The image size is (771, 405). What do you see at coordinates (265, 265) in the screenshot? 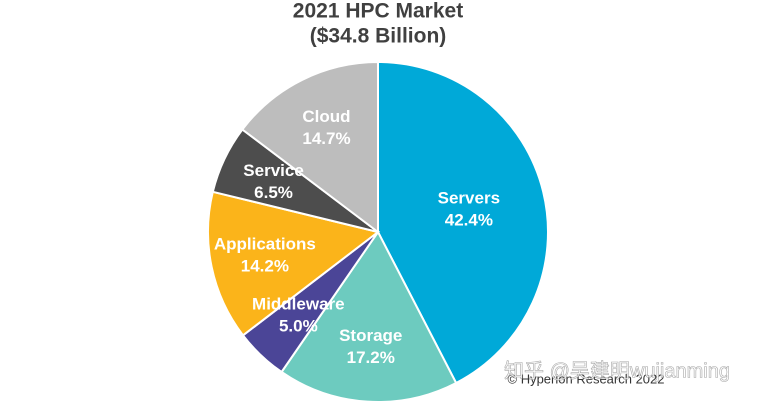
I see `slice-value-label: 14.2%` at bounding box center [265, 265].